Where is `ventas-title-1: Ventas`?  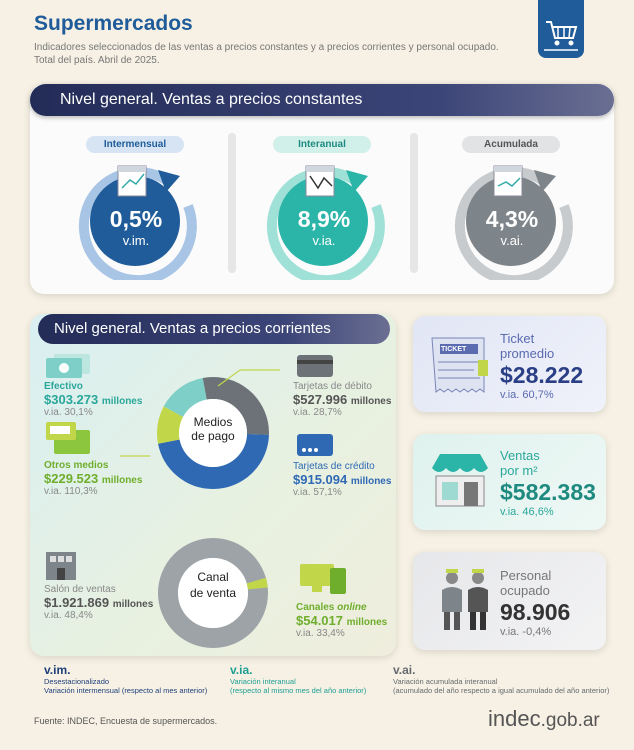
ventas-title-1: Ventas is located at coordinates (520, 455).